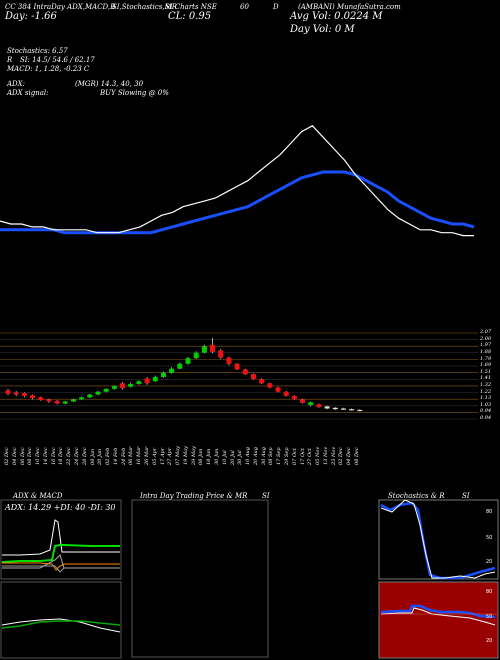 The width and height of the screenshot is (500, 660). What do you see at coordinates (61, 561) in the screenshot?
I see `adx-line-gray2` at bounding box center [61, 561].